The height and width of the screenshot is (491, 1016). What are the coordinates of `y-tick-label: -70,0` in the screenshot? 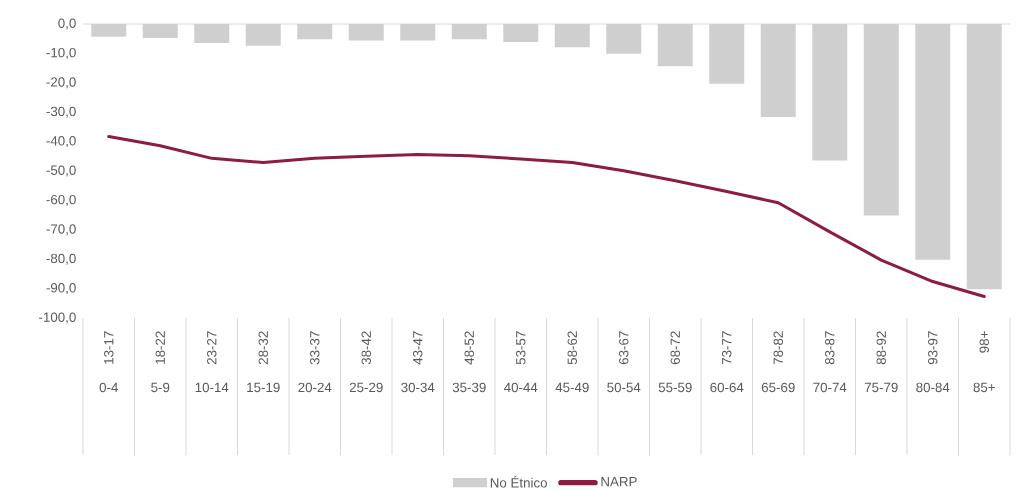 It's located at (61, 230).